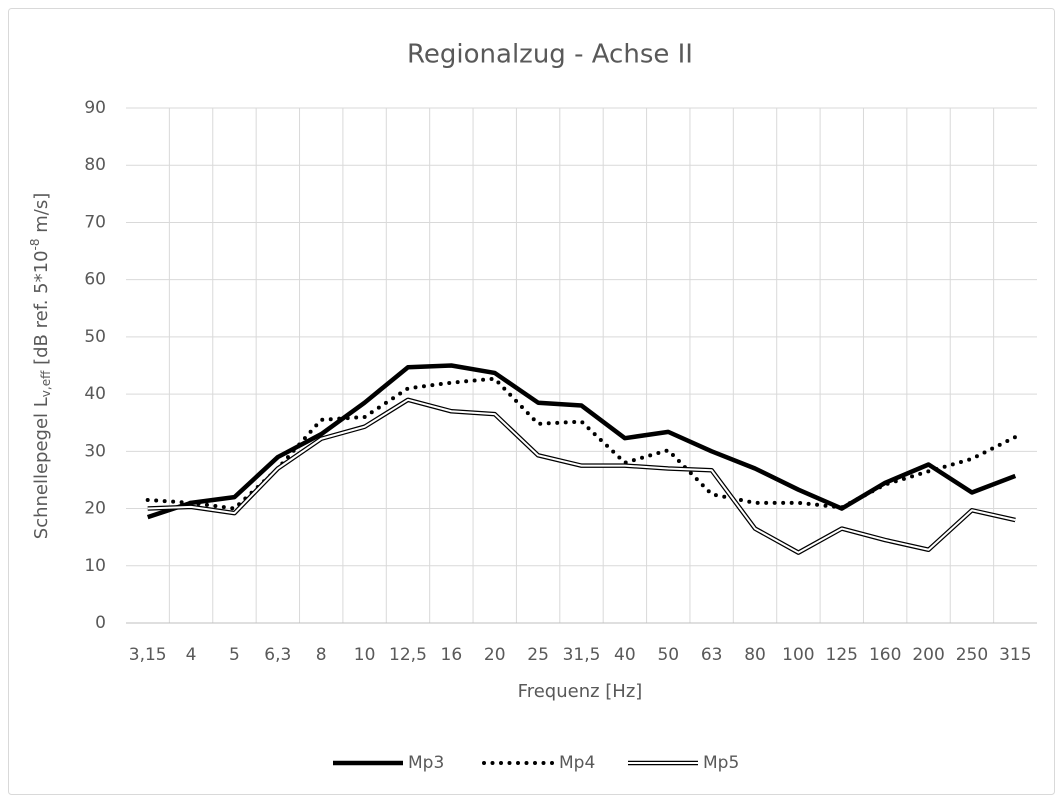 The image size is (1064, 796). Describe the element at coordinates (581, 443) in the screenshot. I see `series-line` at that location.